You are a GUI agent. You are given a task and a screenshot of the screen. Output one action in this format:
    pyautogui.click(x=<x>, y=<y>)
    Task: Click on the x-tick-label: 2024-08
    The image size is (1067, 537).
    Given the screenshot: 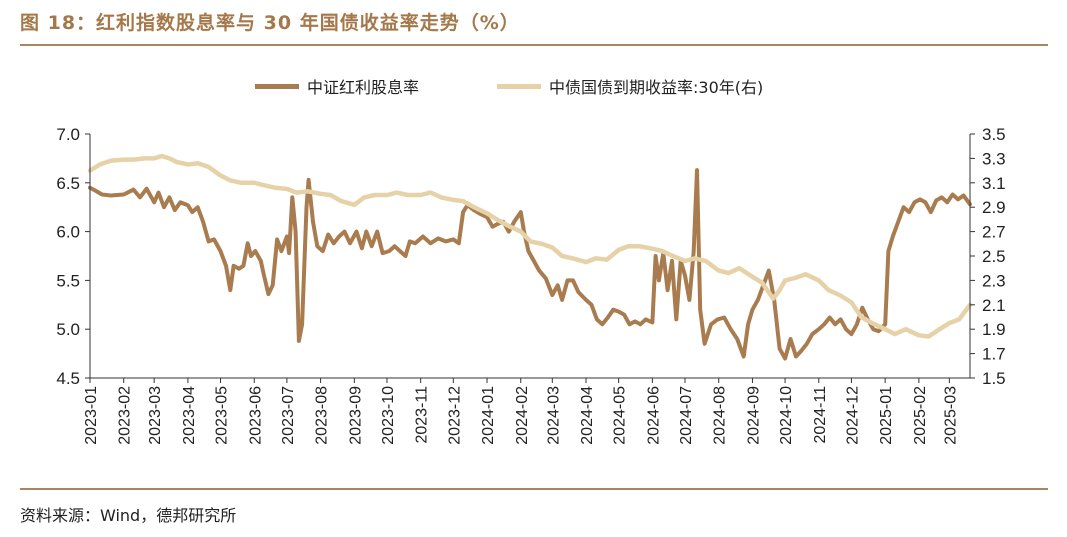 What is the action you would take?
    pyautogui.click(x=720, y=415)
    